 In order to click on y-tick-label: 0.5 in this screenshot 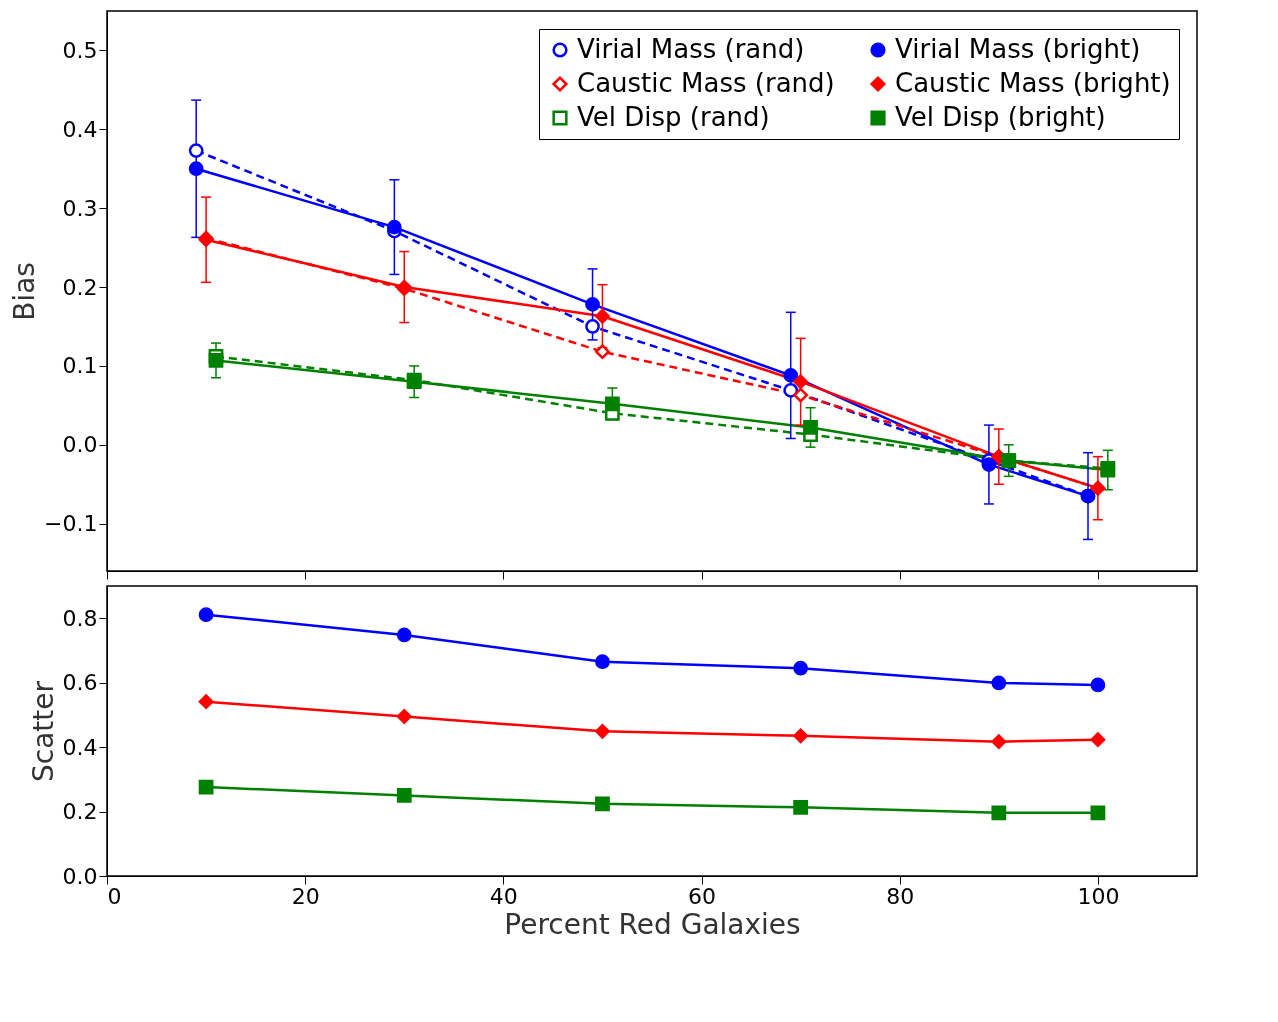, I will do `click(80, 50)`.